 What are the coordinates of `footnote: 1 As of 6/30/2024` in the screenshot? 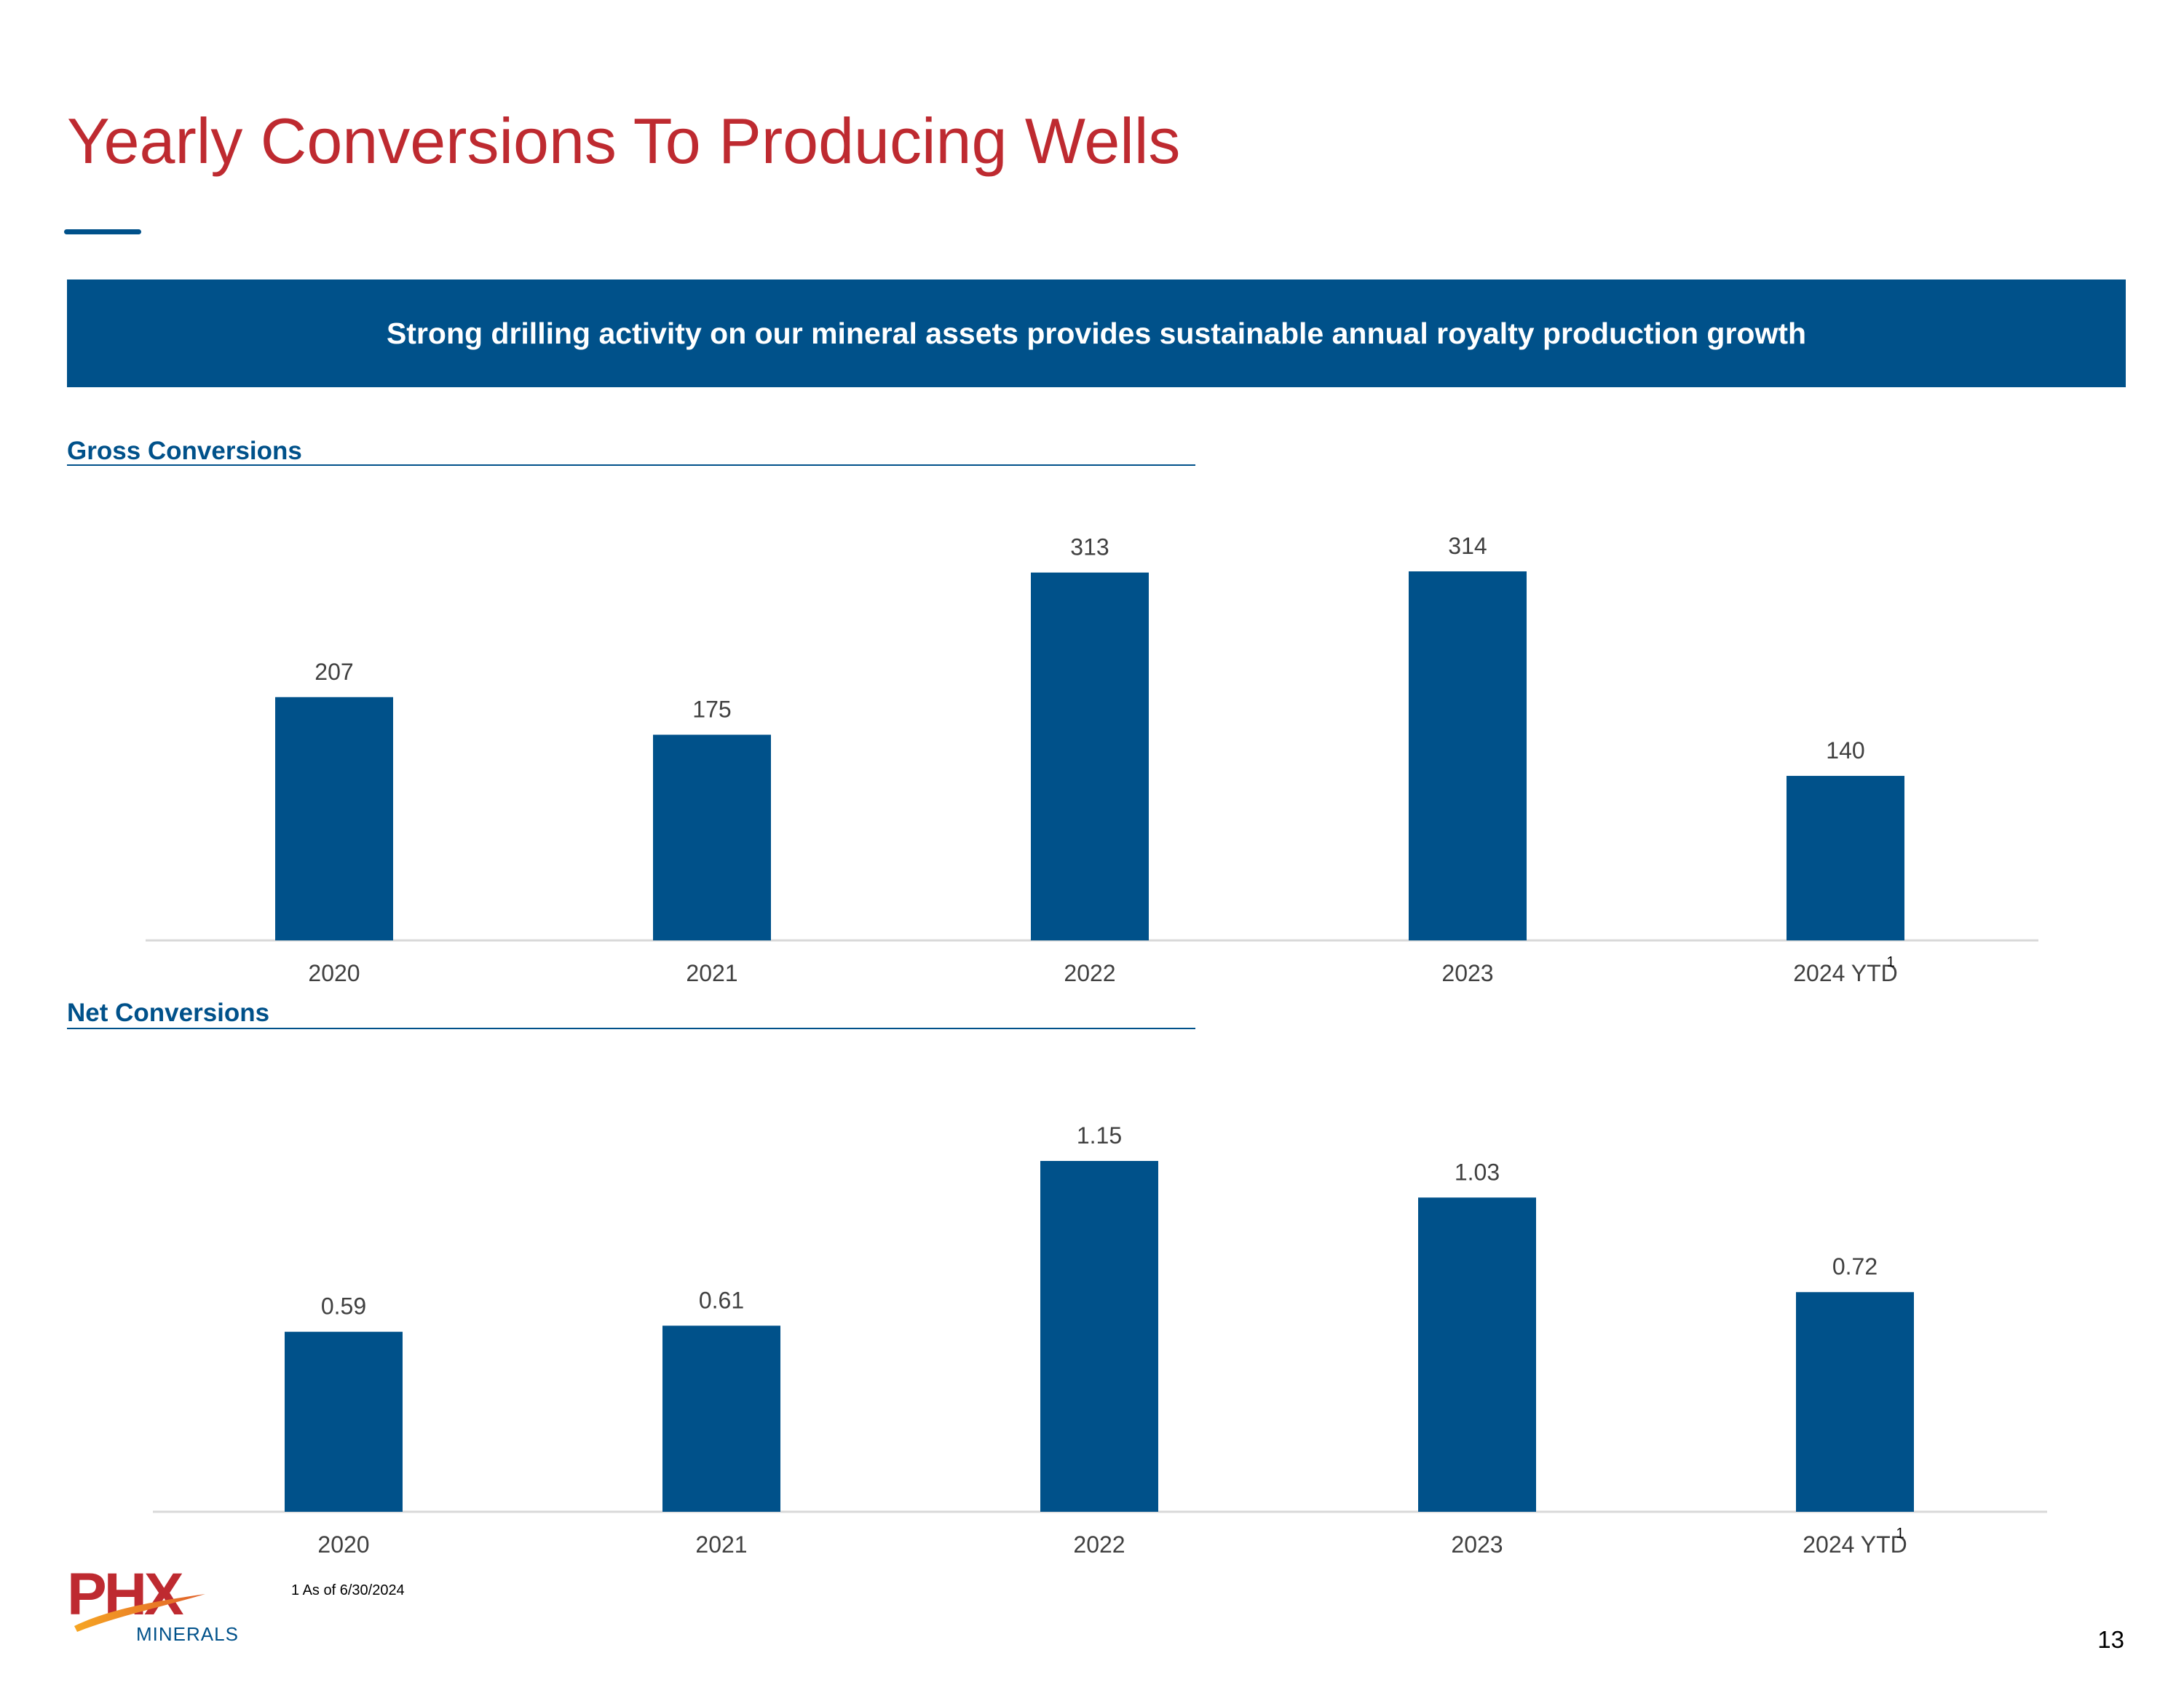 It's located at (348, 1590).